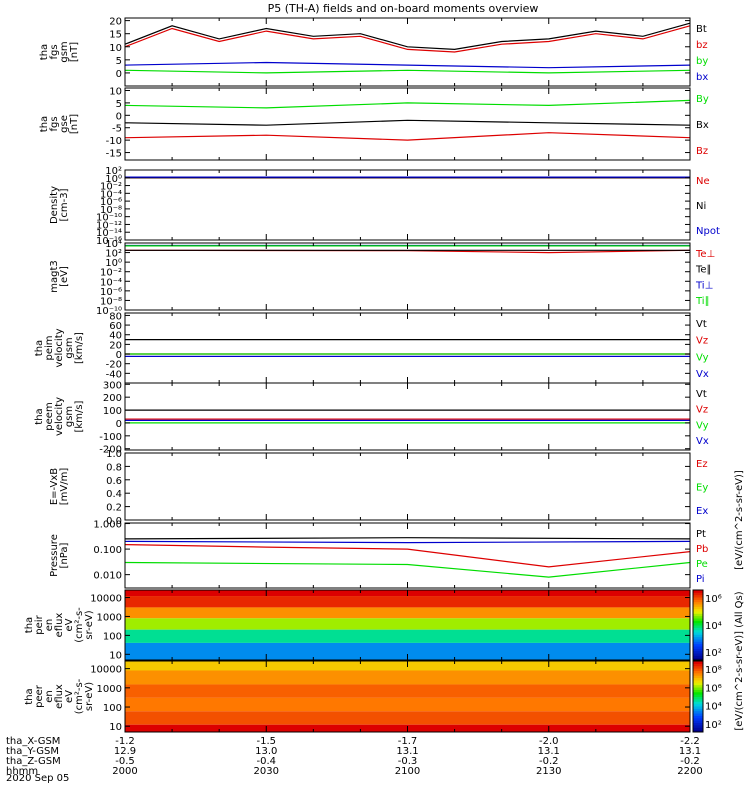 This screenshot has height=800, width=750. I want to click on y-tick-label: 0.0, so click(114, 521).